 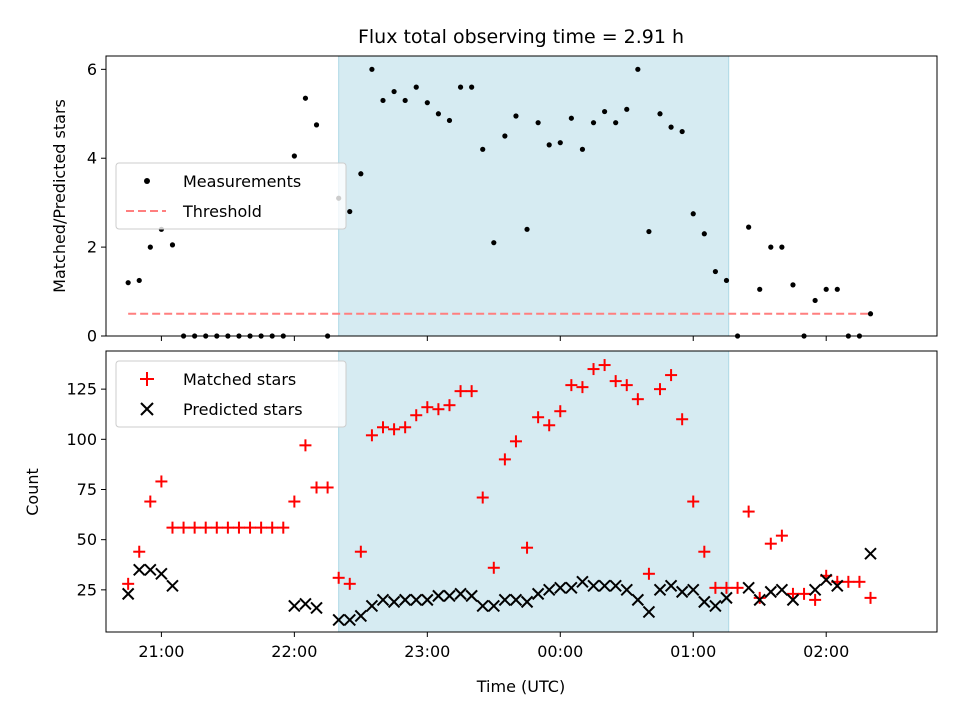 I want to click on top-y-axis: 0 2 4 6, so click(x=96, y=203).